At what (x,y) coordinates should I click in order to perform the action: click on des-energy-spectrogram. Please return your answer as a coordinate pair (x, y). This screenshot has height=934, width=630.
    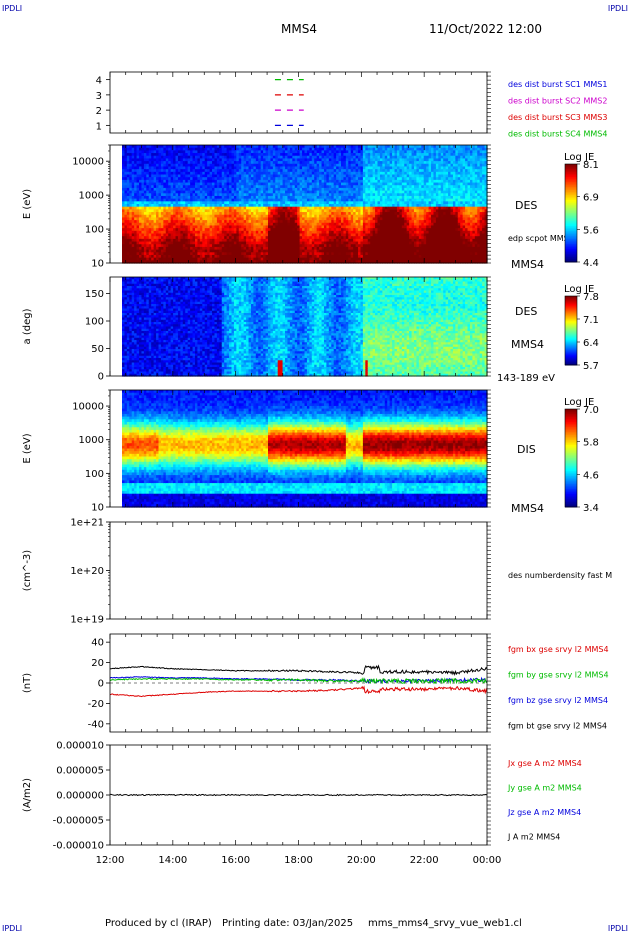
    Looking at the image, I should click on (305, 204).